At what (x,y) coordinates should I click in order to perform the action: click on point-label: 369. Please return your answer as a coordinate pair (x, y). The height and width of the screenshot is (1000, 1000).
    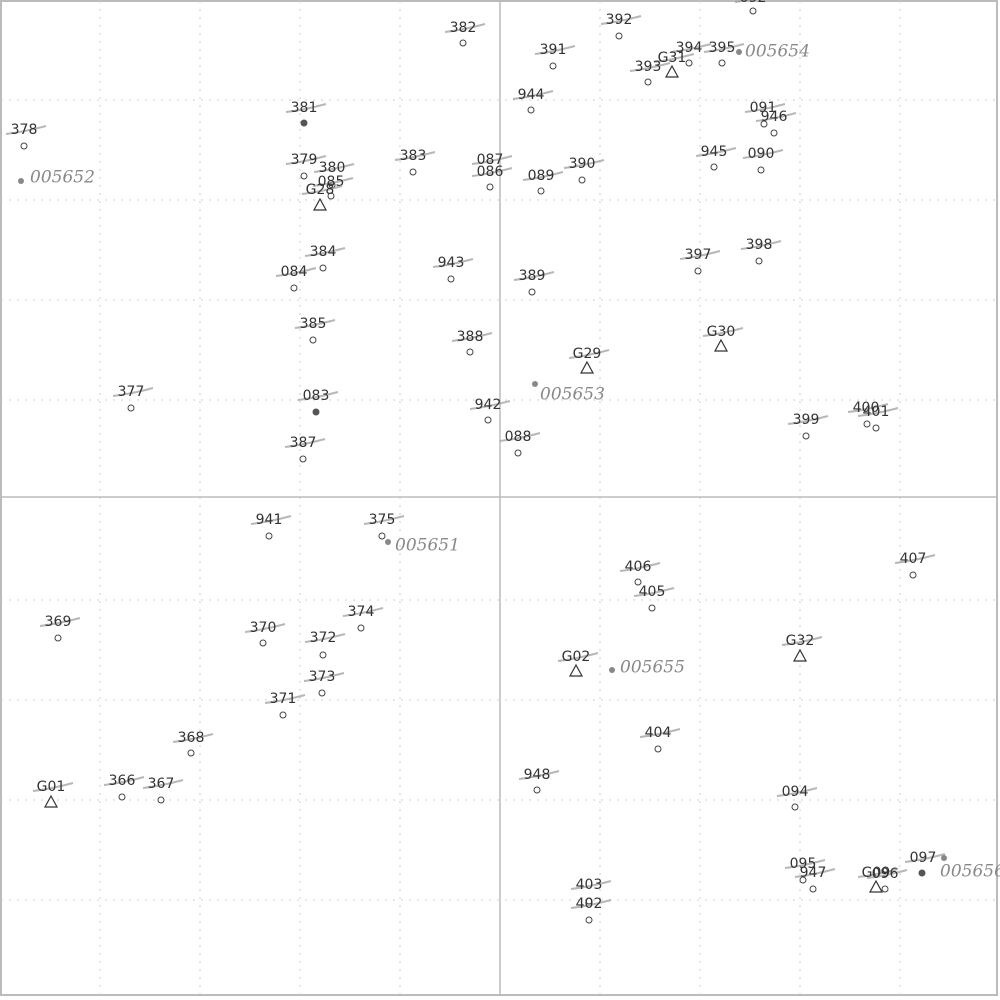
    Looking at the image, I should click on (58, 622).